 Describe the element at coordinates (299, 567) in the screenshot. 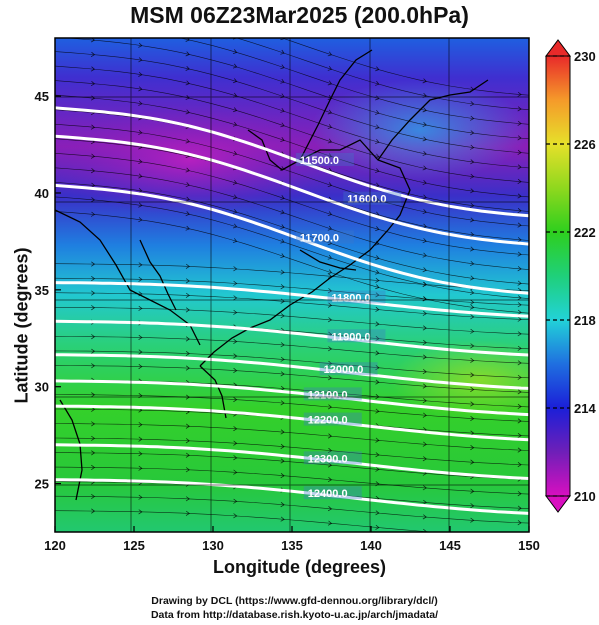

I see `x-axis-label: Longitude (degrees)` at that location.